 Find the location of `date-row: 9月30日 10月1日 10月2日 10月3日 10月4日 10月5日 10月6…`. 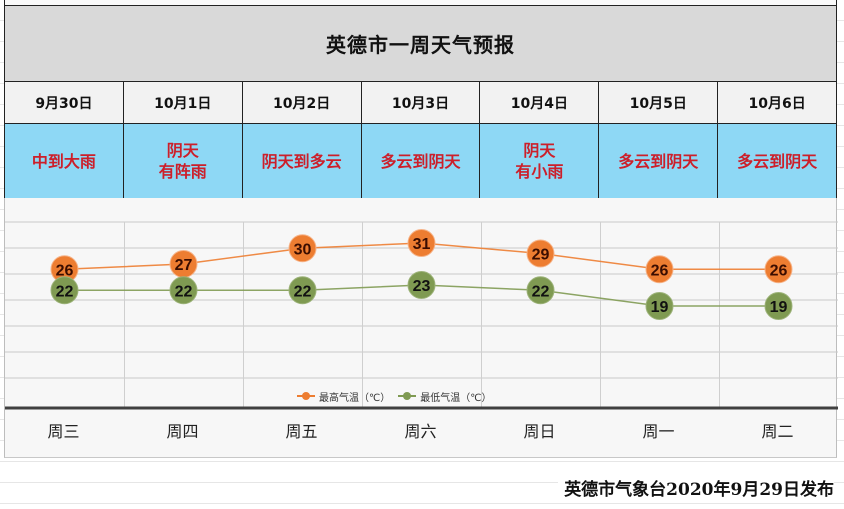

date-row: 9月30日 10月1日 10月2日 10月3日 10月4日 10月5日 10月6… is located at coordinates (420, 103).